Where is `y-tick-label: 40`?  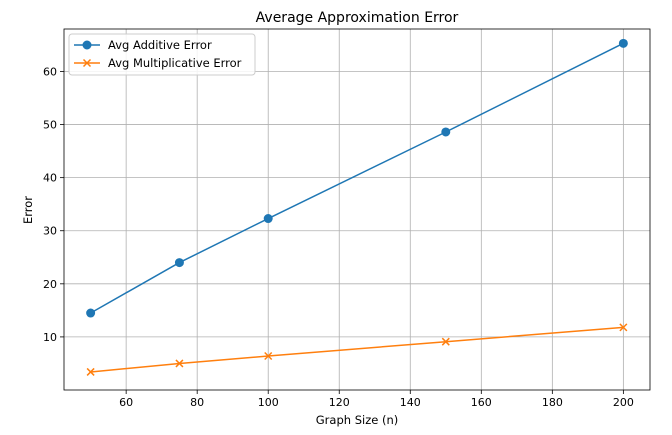
y-tick-label: 40 is located at coordinates (50, 178).